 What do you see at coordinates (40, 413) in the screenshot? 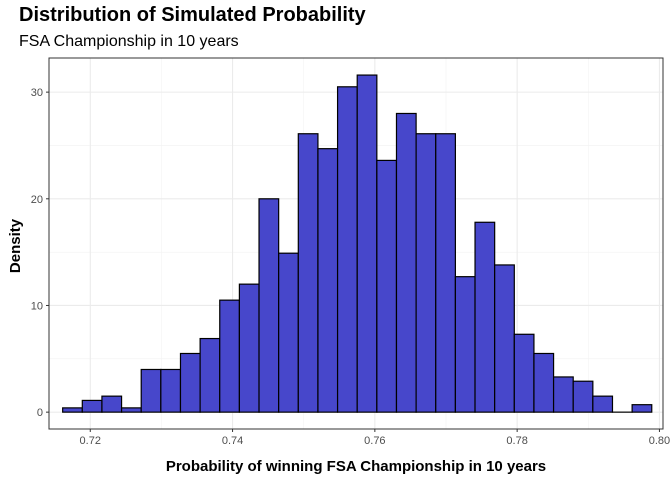
I see `y-tick-label: 0` at bounding box center [40, 413].